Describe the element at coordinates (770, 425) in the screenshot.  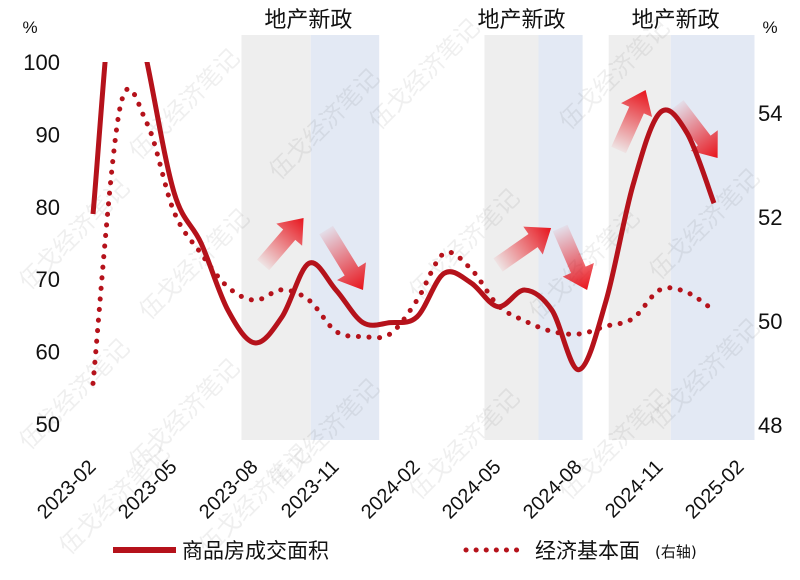
I see `right-tick-label: 48` at that location.